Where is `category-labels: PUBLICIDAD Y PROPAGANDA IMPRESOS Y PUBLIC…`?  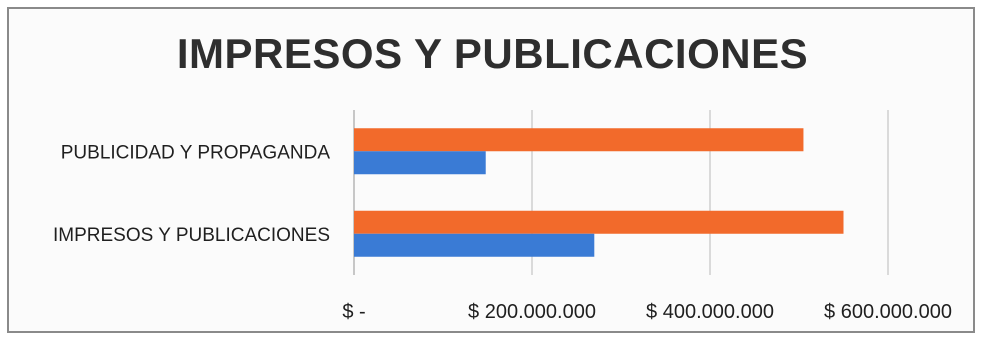
category-labels: PUBLICIDAD Y PROPAGANDA IMPRESOS Y PUBLIC… is located at coordinates (191, 194).